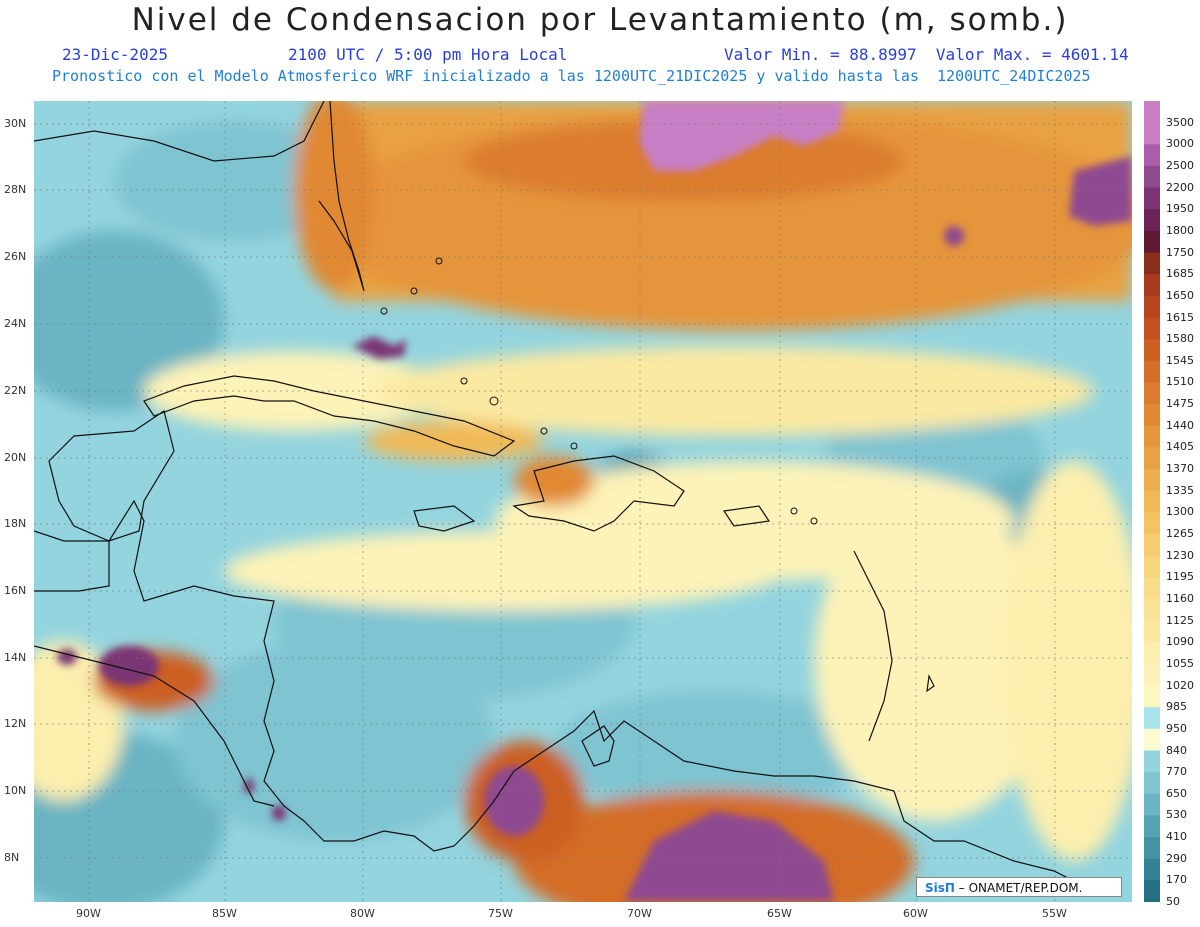 The width and height of the screenshot is (1200, 927). What do you see at coordinates (1176, 750) in the screenshot?
I see `legend-level: 840` at bounding box center [1176, 750].